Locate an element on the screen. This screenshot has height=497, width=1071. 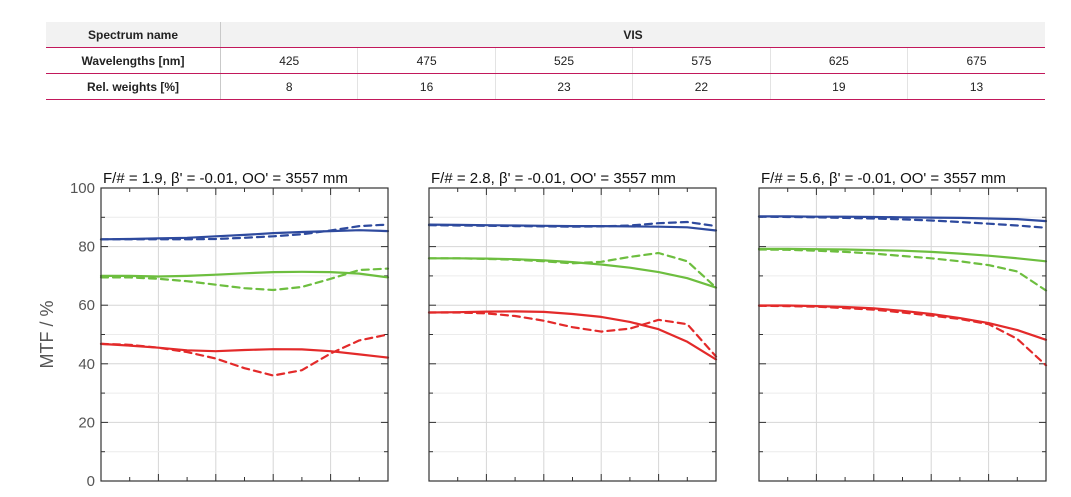
y-axis-label: MTF / % is located at coordinates (47, 335).